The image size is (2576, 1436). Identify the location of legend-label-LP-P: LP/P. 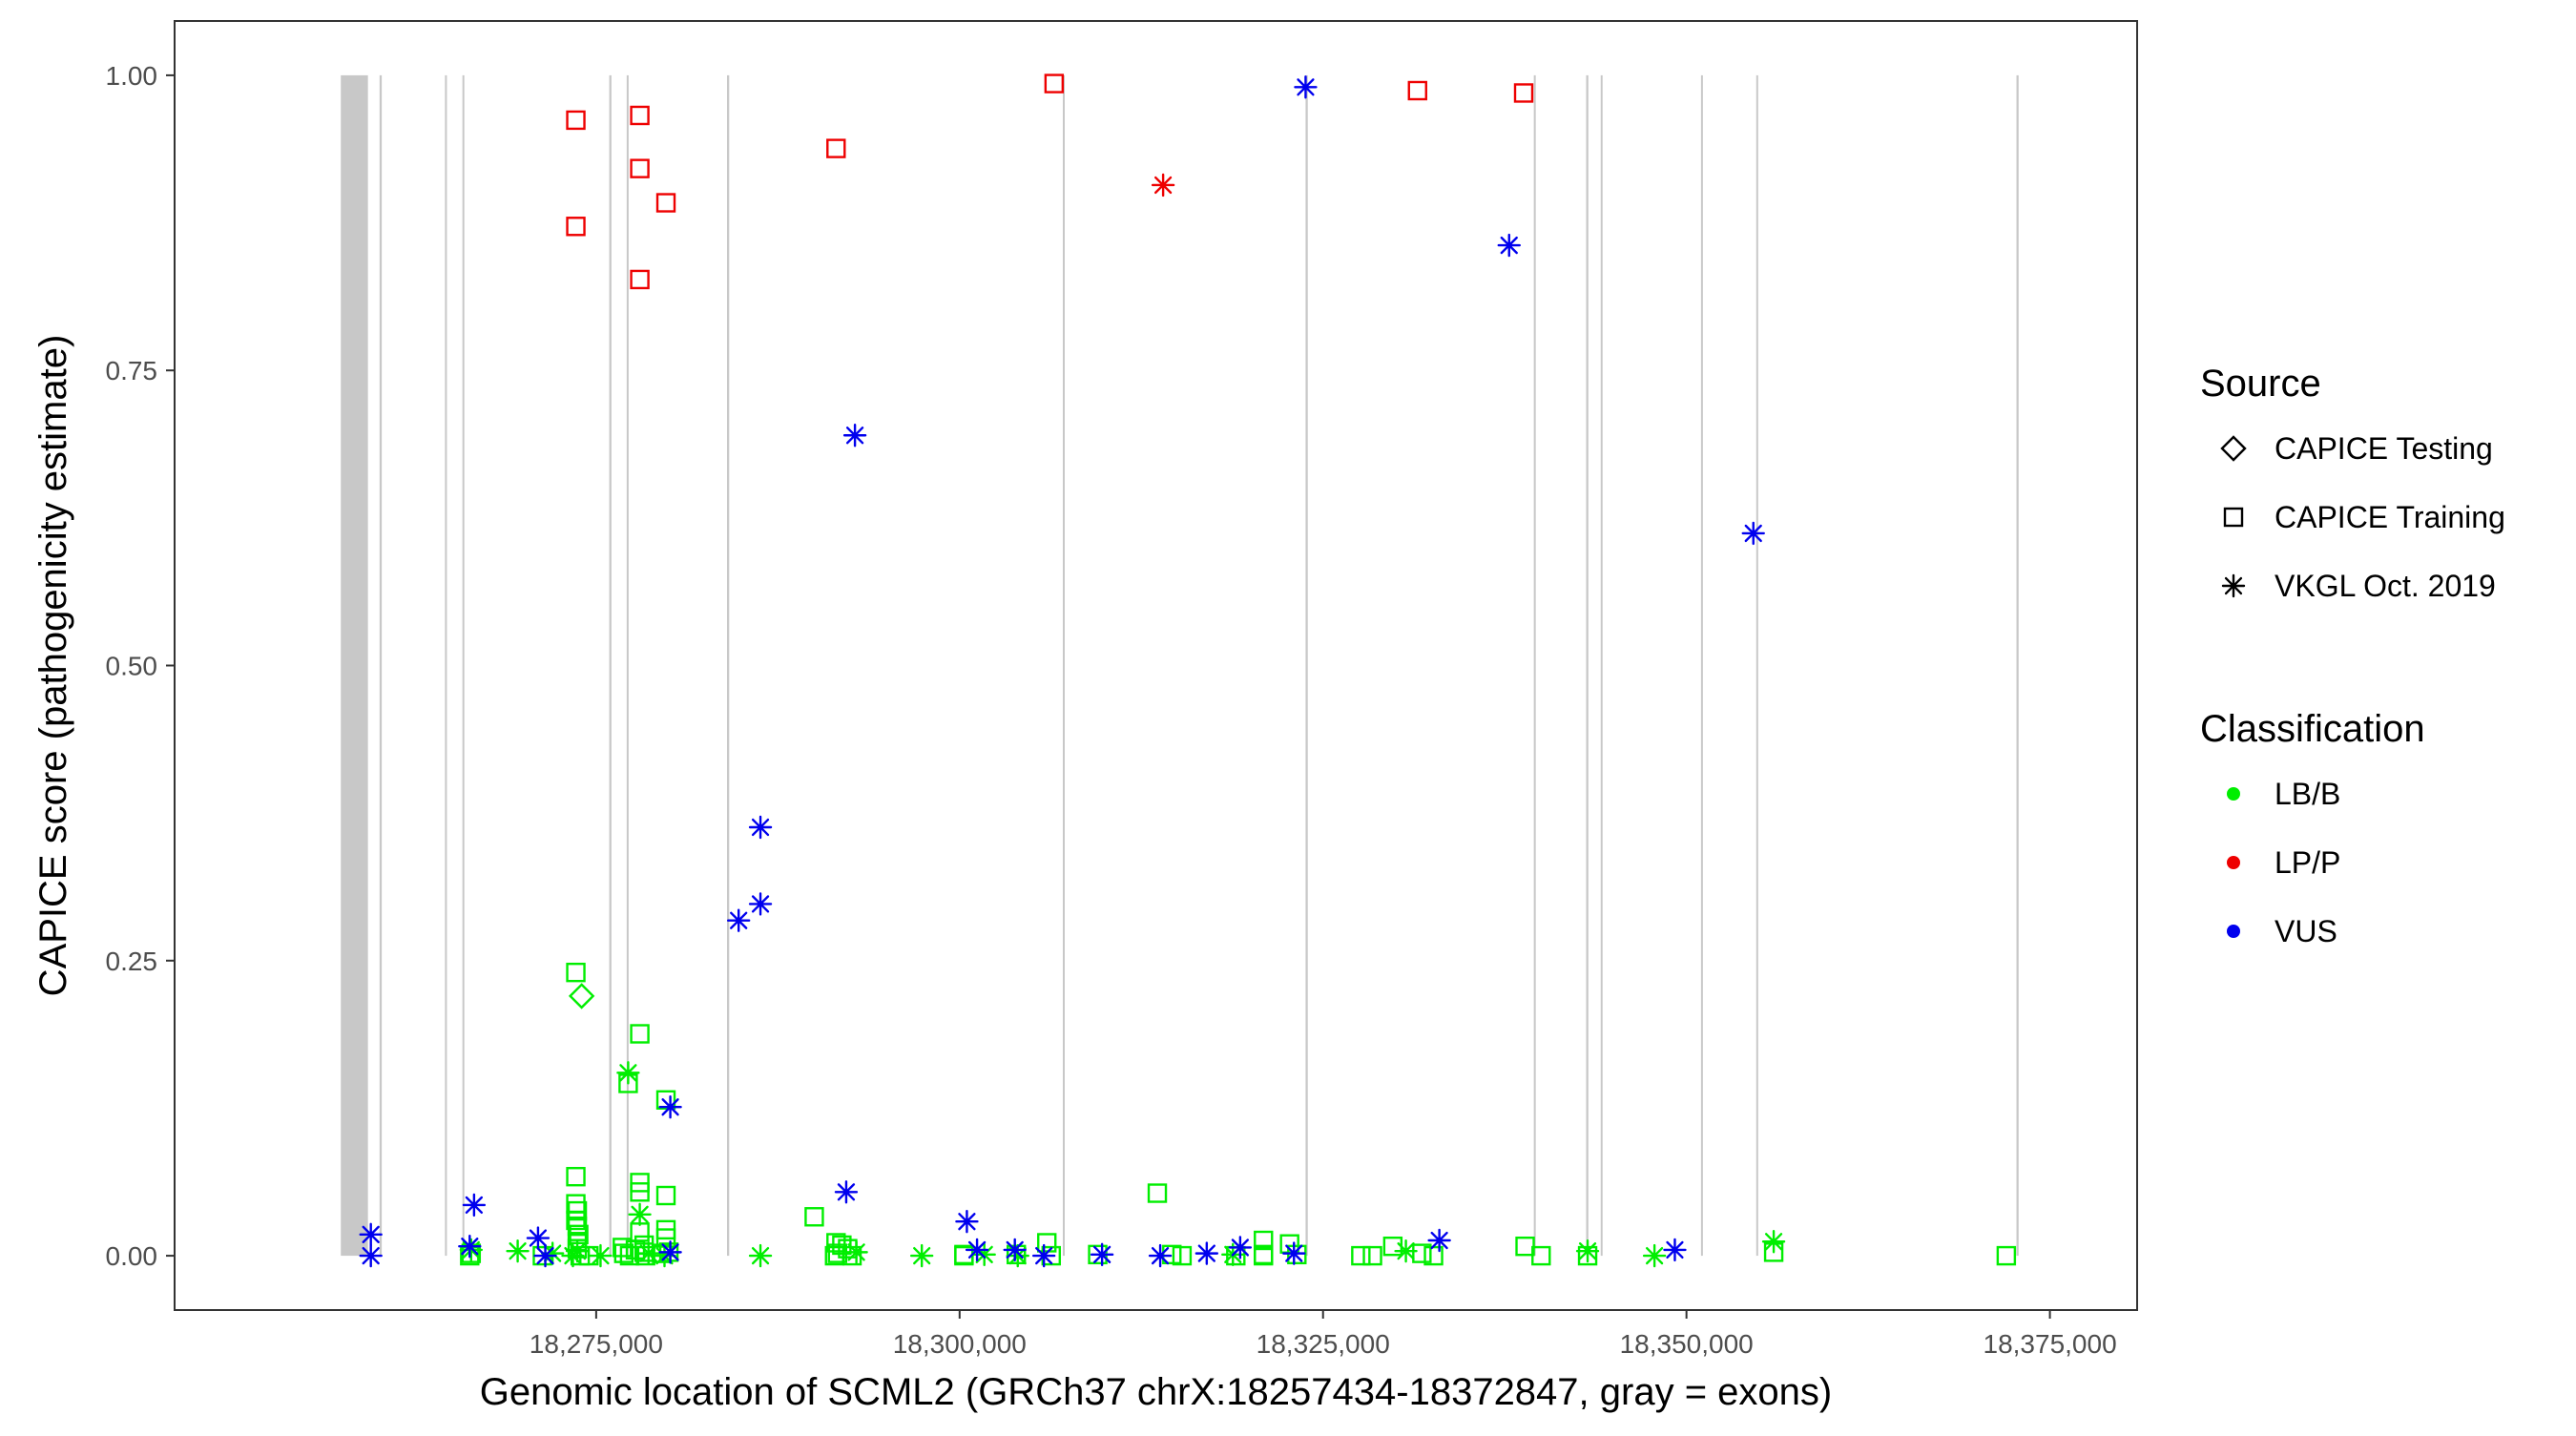
(2307, 862).